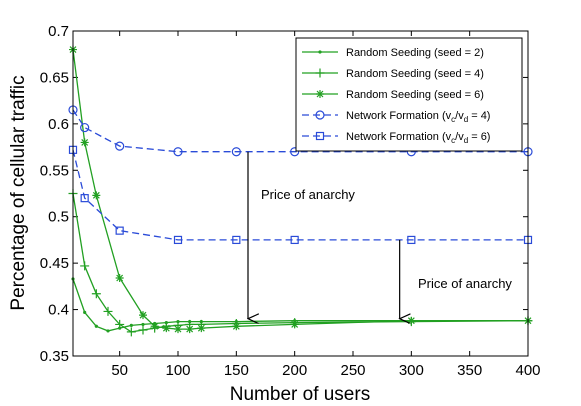 Image resolution: width=581 pixels, height=406 pixels. What do you see at coordinates (415, 74) in the screenshot?
I see `legend-label: Random Seeding (seed = 4)` at bounding box center [415, 74].